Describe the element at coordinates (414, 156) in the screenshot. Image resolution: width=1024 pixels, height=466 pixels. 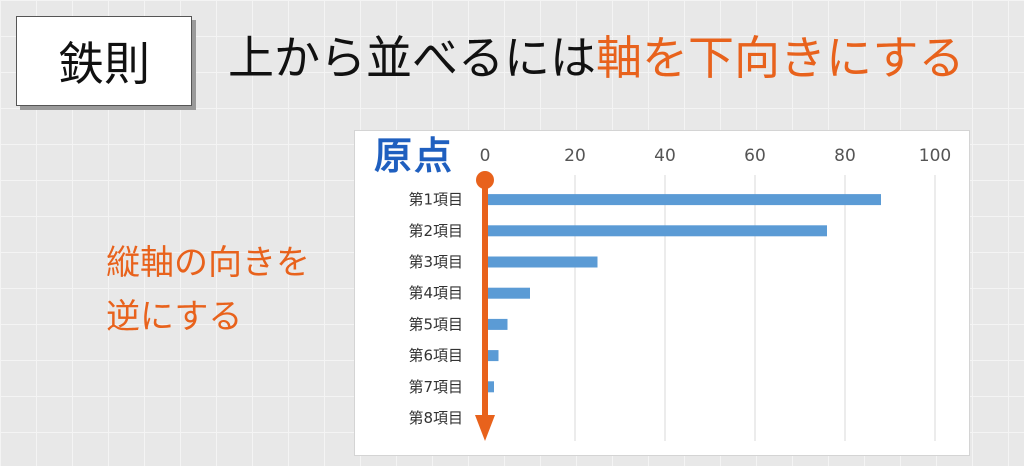
I see `origin-label: 原点` at that location.